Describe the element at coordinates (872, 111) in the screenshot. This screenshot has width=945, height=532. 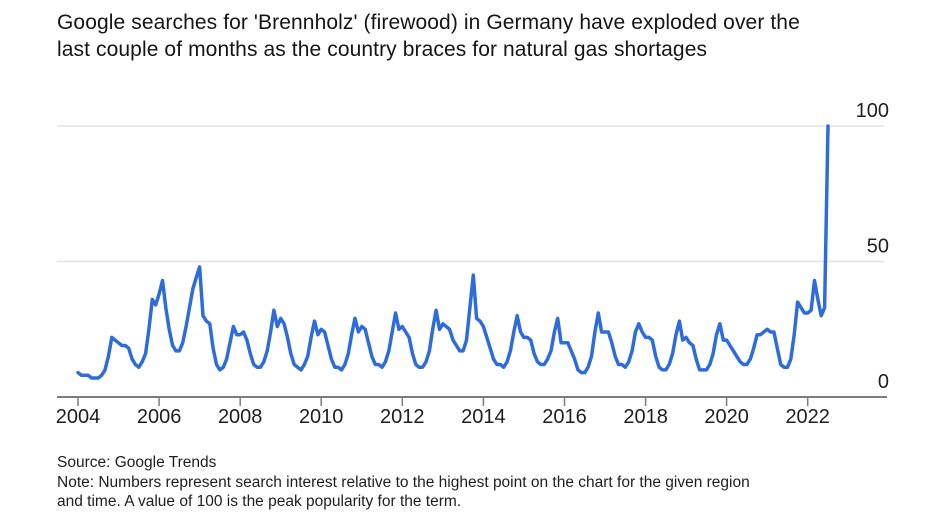
I see `y-axis-label-100: 100` at that location.